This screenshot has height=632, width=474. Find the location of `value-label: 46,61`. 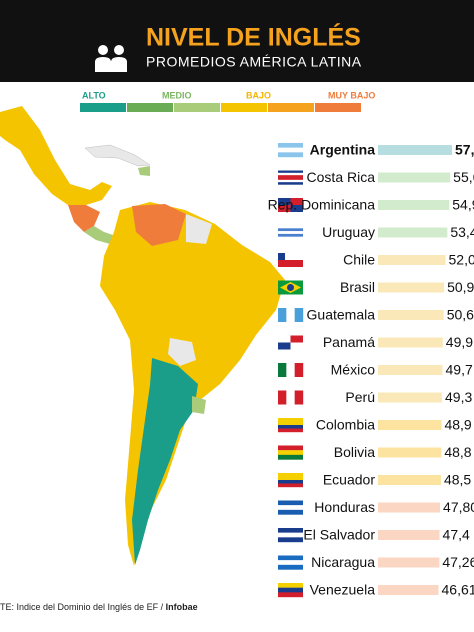

value-label: 46,61 is located at coordinates (458, 590).